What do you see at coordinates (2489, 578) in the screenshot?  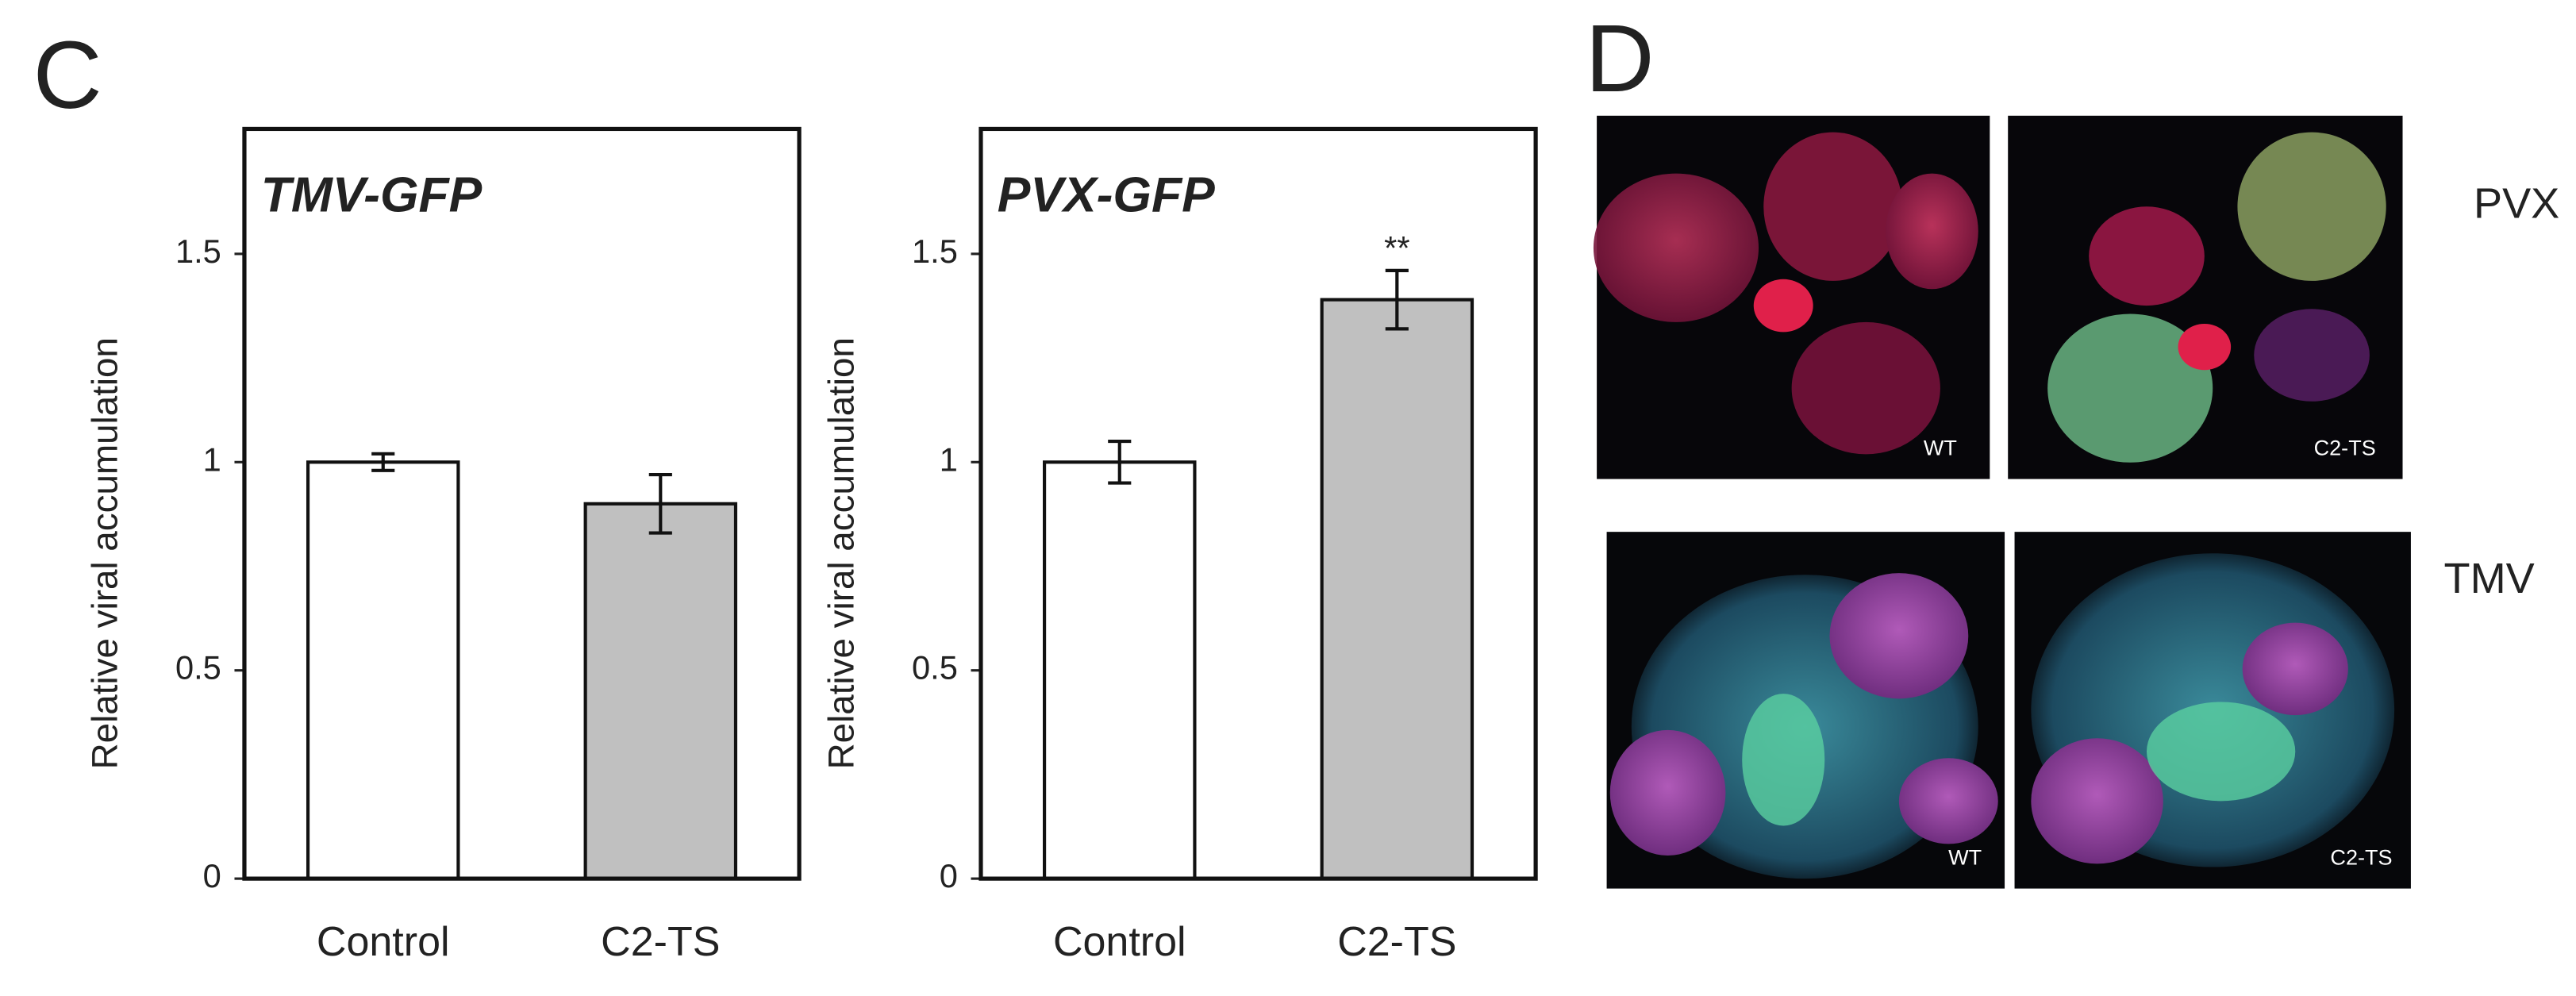 I see `photo-row-label: TMV` at bounding box center [2489, 578].